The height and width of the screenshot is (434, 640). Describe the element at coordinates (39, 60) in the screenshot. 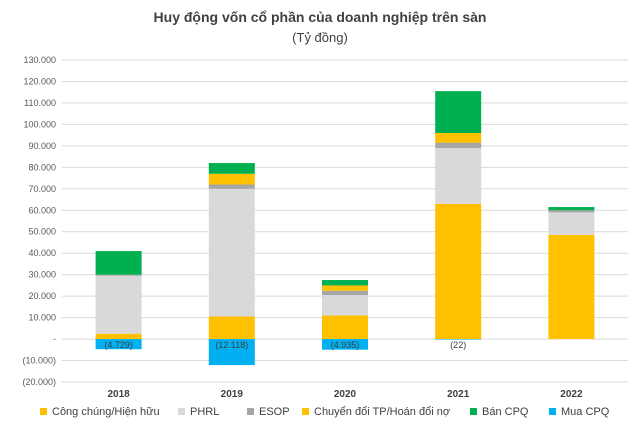

I see `y-tick-label: 130.000` at that location.